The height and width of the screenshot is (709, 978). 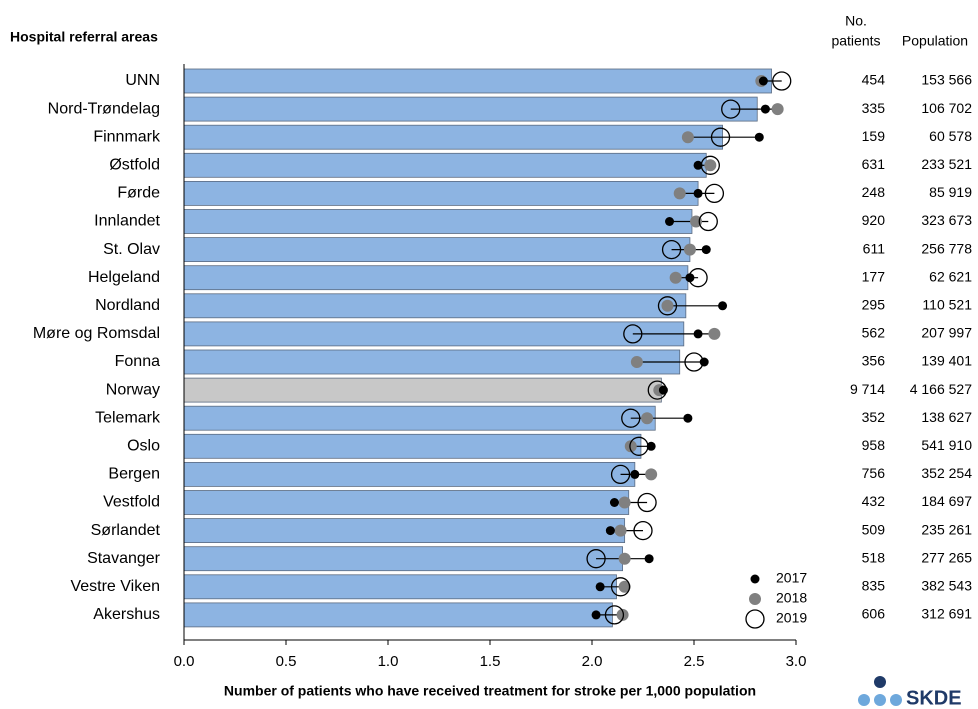 What do you see at coordinates (941, 389) in the screenshot?
I see `table-cell: 4 166 527` at bounding box center [941, 389].